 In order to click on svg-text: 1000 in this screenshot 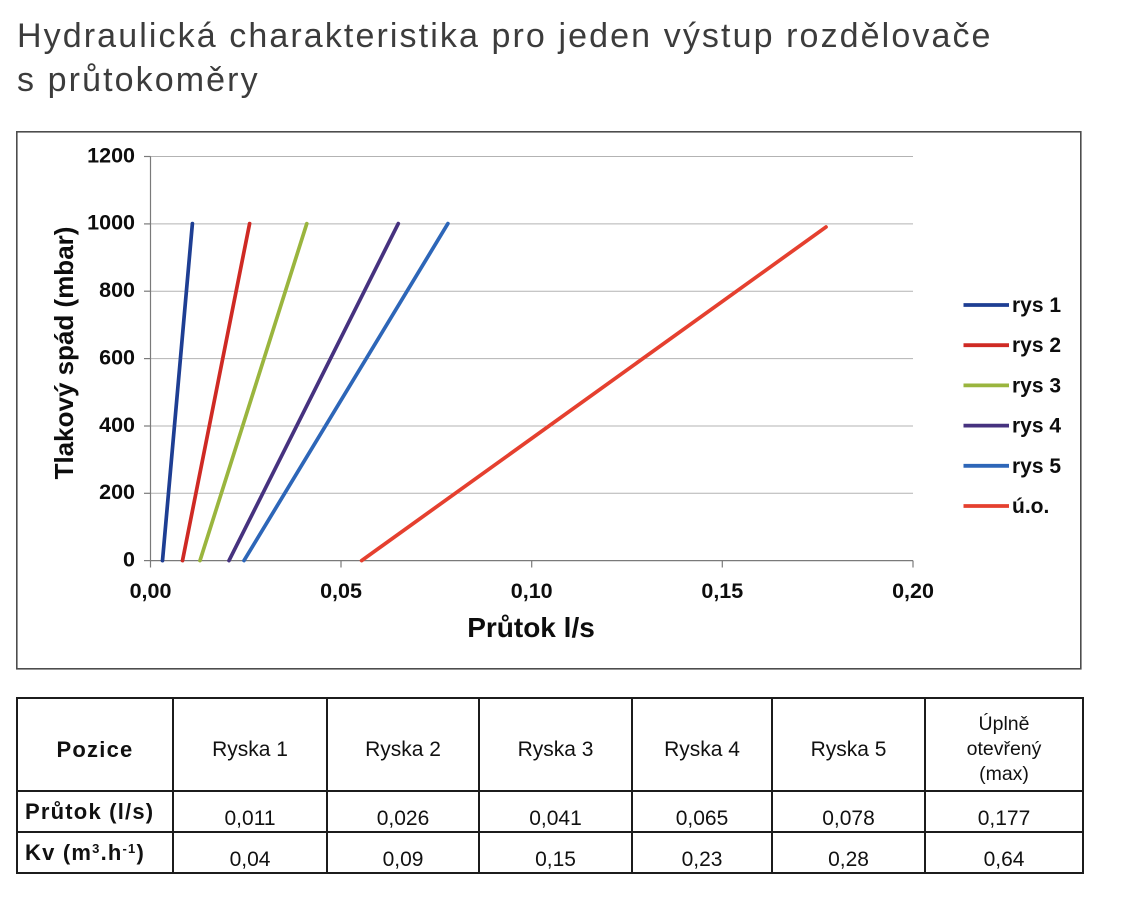, I will do `click(111, 223)`.